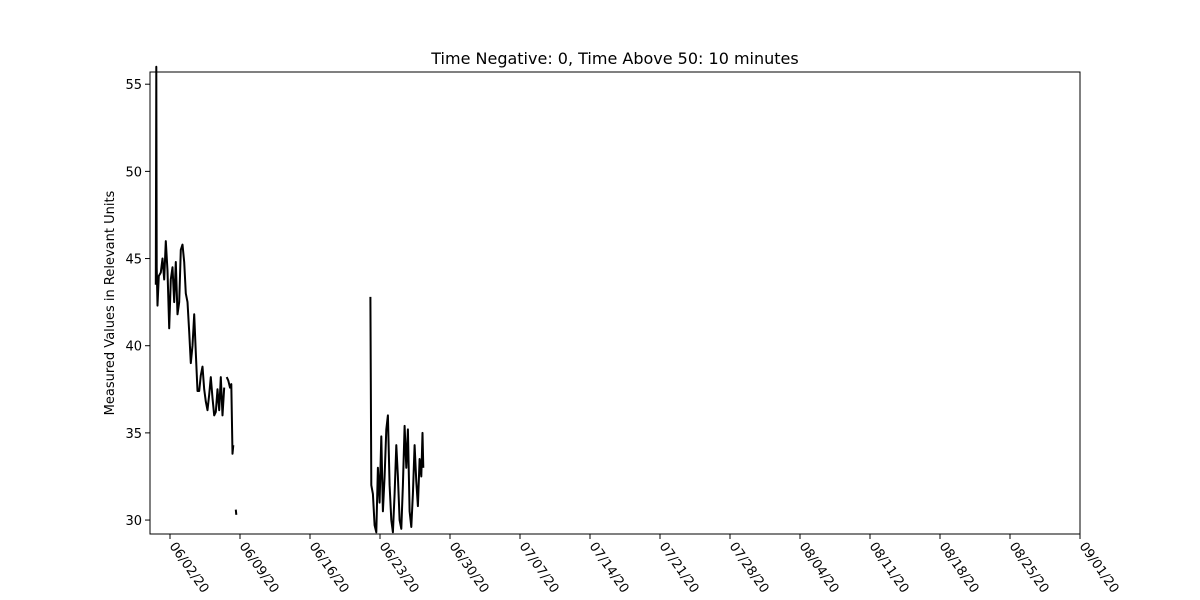  I want to click on y-tick-label: 55, so click(133, 85).